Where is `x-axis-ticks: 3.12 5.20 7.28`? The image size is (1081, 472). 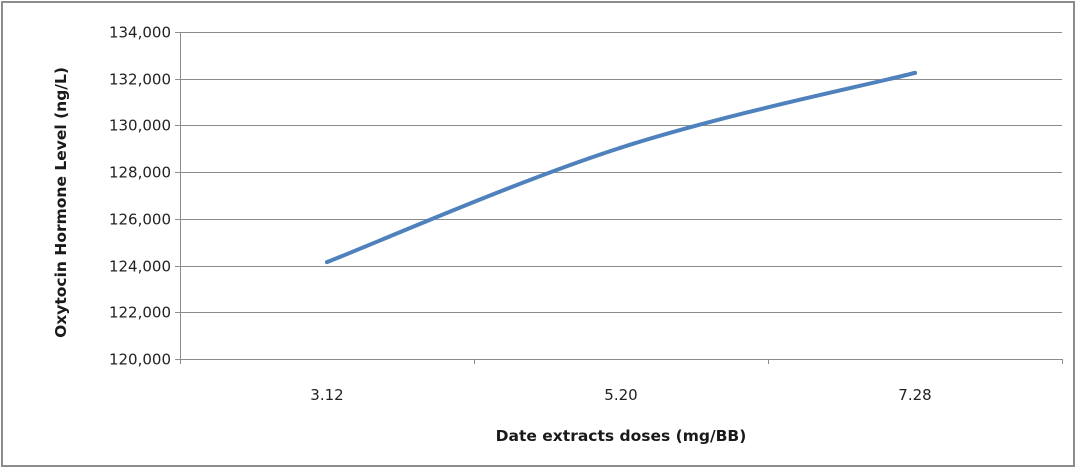 x-axis-ticks: 3.12 5.20 7.28 is located at coordinates (620, 395).